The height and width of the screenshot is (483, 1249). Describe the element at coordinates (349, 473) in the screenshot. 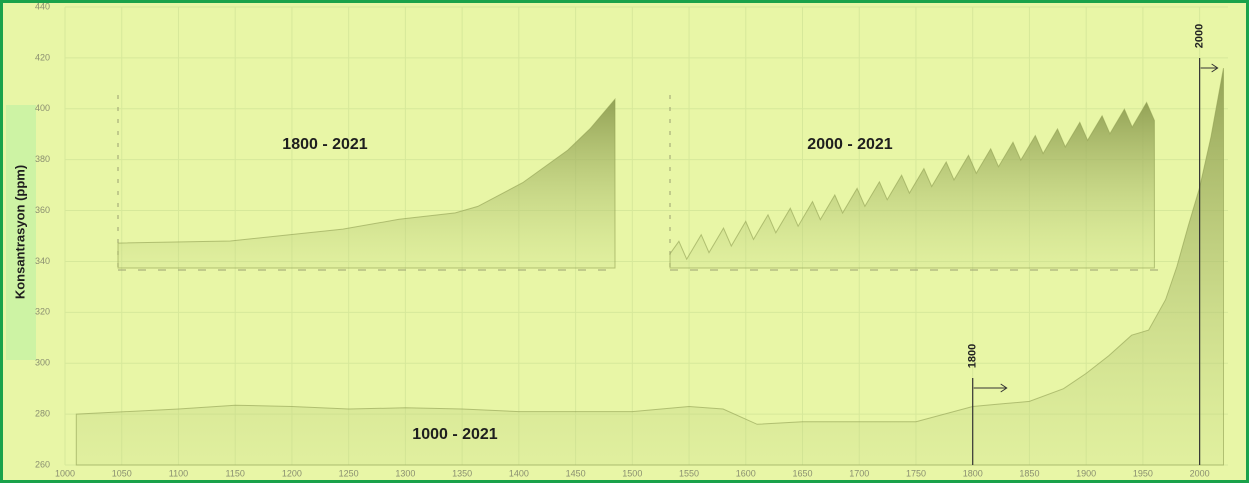

I see `x-tick-label: 1250` at that location.